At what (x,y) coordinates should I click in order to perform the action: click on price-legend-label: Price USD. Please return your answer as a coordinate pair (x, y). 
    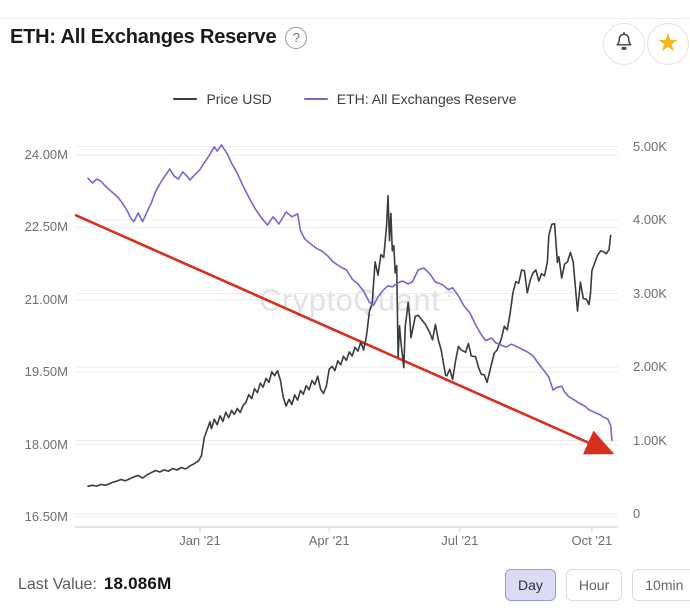
    Looking at the image, I should click on (239, 99).